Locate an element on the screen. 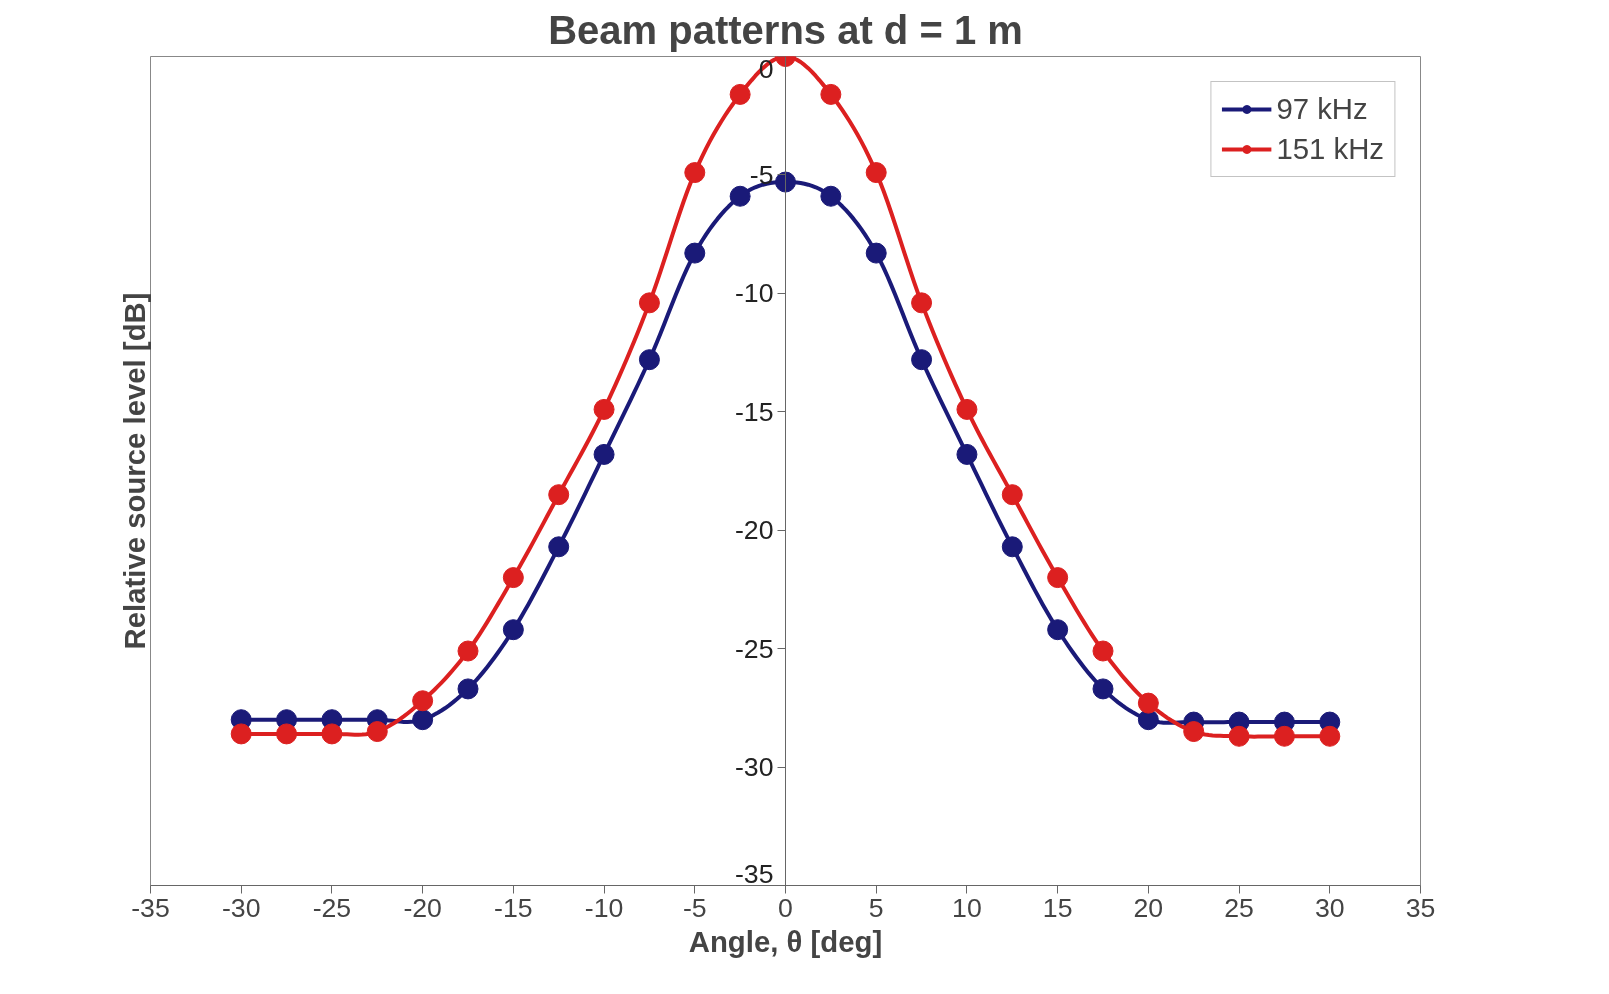  x-tick-label: 20 is located at coordinates (1148, 907).